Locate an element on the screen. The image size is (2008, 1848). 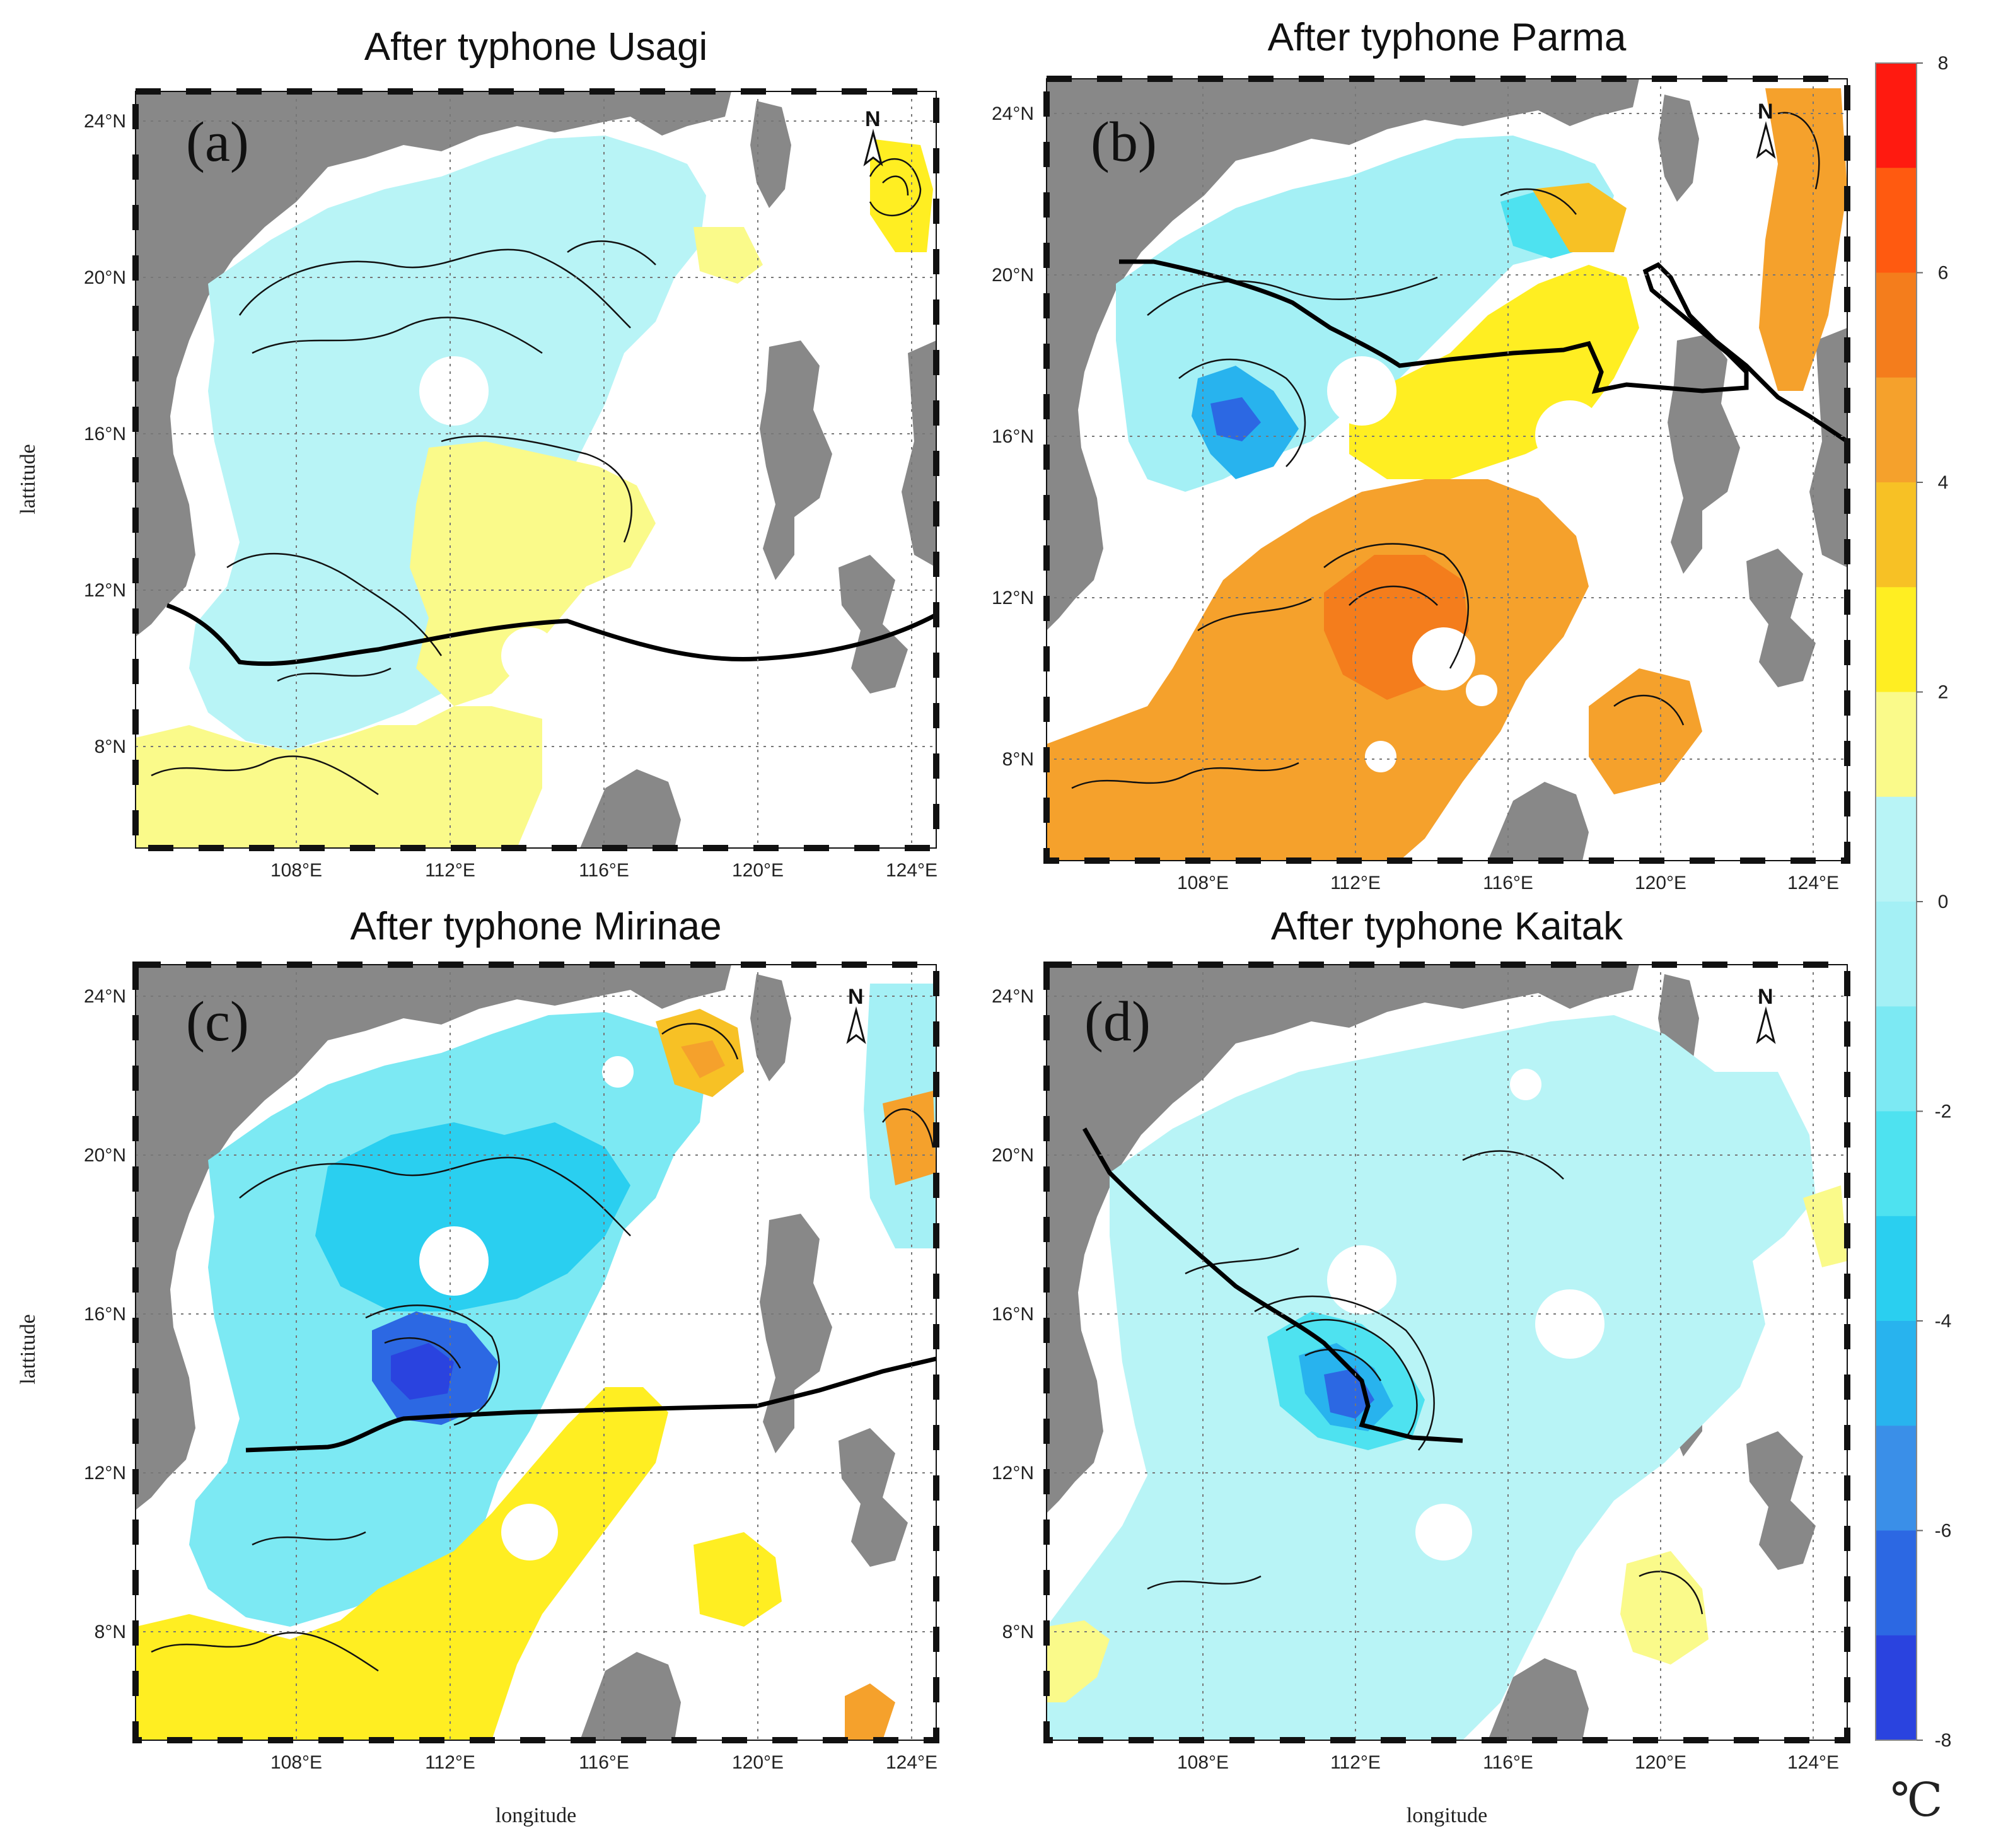
panel-d-title: After typhone Kaitak is located at coordinates (1447, 926).